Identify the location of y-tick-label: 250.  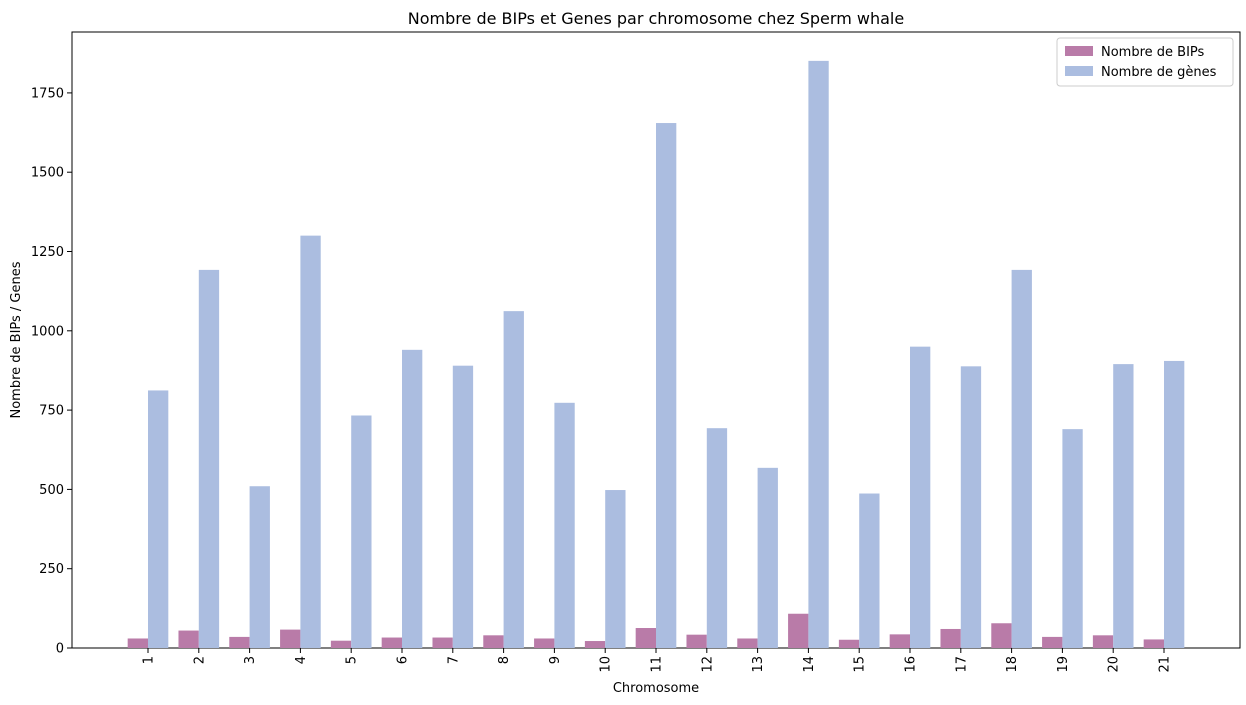
(51, 569).